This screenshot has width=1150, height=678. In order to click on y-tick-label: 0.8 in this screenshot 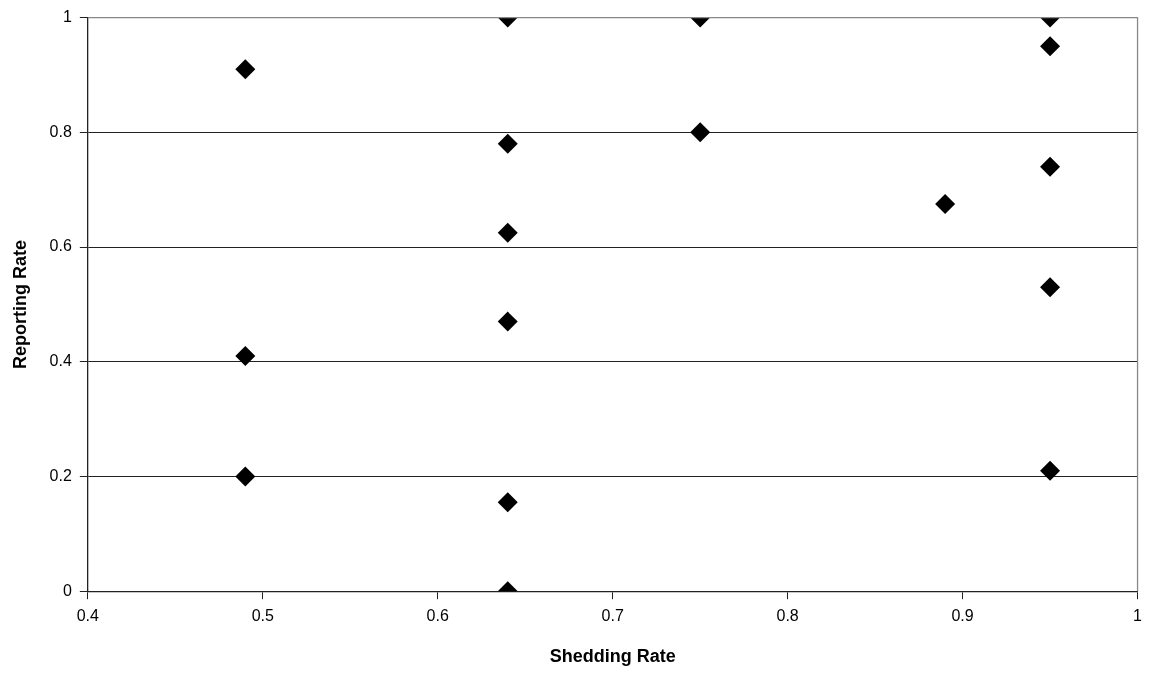, I will do `click(60, 131)`.